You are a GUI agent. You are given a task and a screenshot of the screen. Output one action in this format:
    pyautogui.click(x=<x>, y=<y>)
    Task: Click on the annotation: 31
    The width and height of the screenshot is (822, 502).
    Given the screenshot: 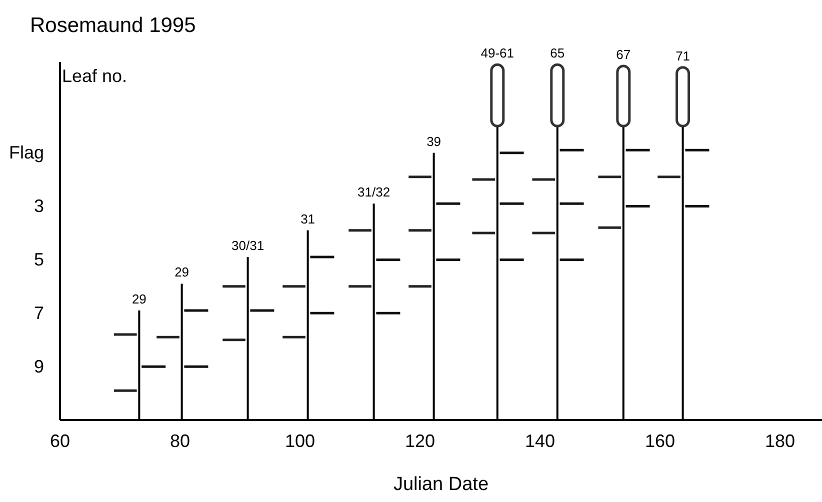 What is the action you would take?
    pyautogui.click(x=308, y=218)
    